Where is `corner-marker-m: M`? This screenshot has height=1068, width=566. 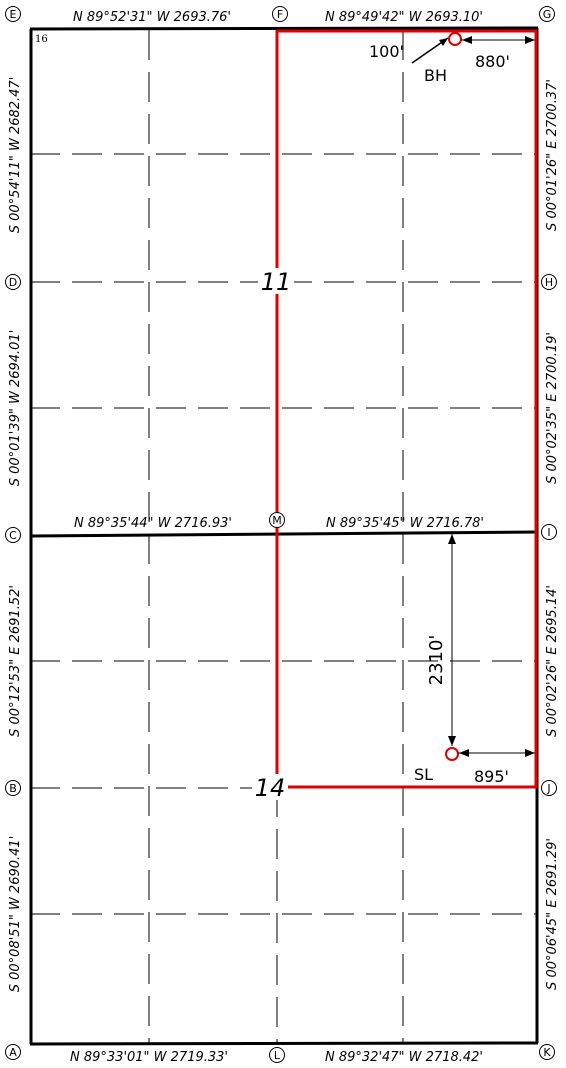
corner-marker-m: M is located at coordinates (277, 520).